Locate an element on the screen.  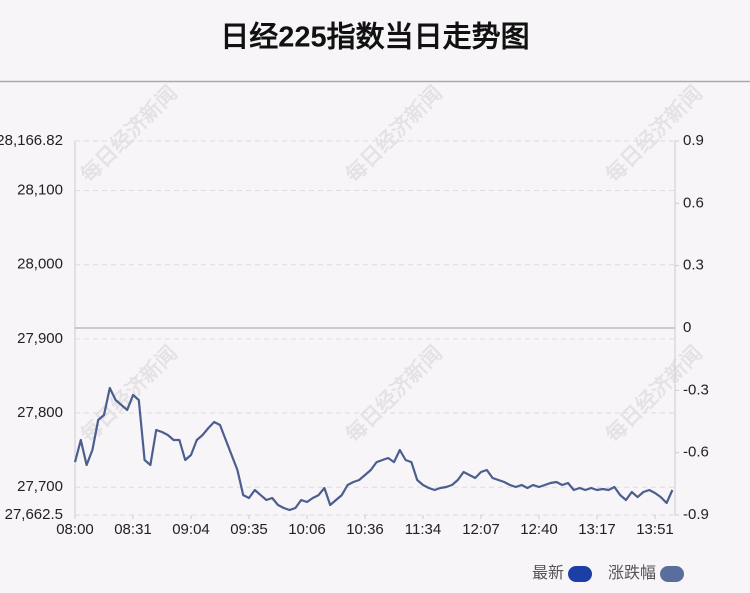
y2-tick-label: -0.3 is located at coordinates (696, 389).